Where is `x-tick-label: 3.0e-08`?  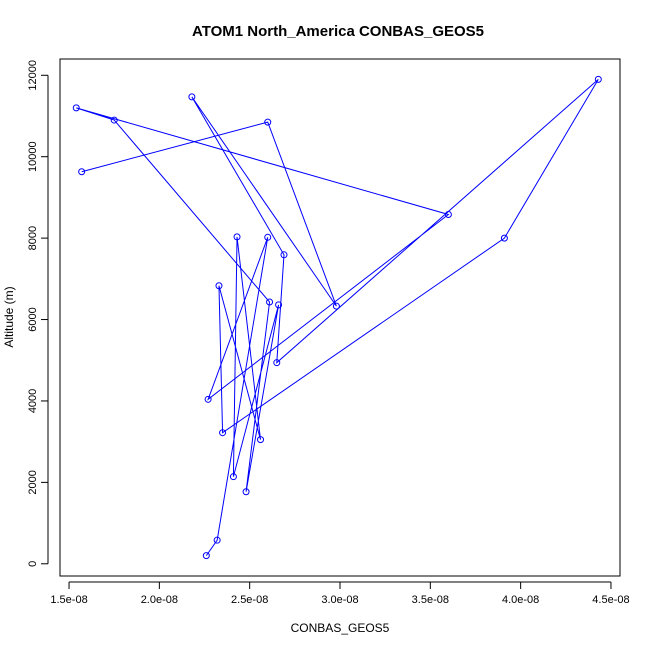 x-tick-label: 3.0e-08 is located at coordinates (339, 600).